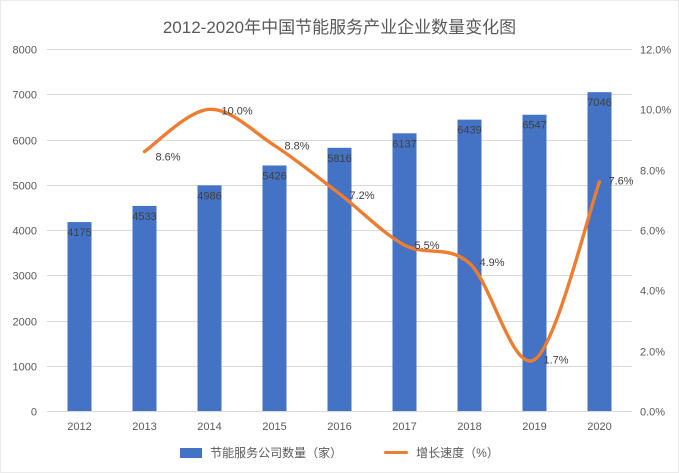 Image resolution: width=679 pixels, height=473 pixels. Describe the element at coordinates (25, 187) in the screenshot. I see `y-axis-left-tick-label: 5000` at that location.